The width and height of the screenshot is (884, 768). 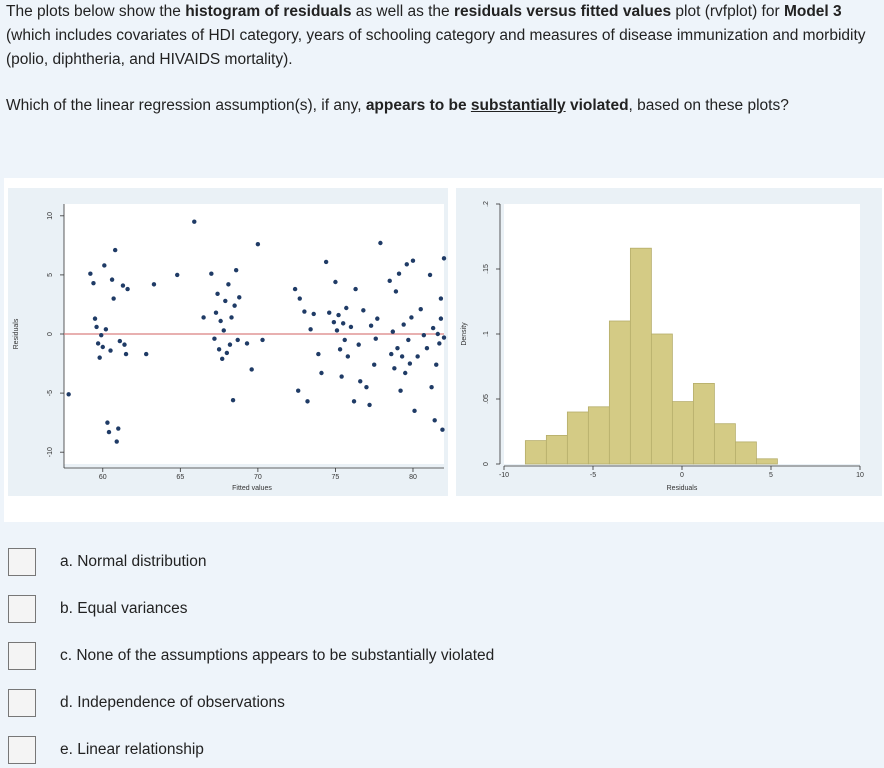 What do you see at coordinates (486, 269) in the screenshot?
I see `histogram-y-tick-label: .15` at bounding box center [486, 269].